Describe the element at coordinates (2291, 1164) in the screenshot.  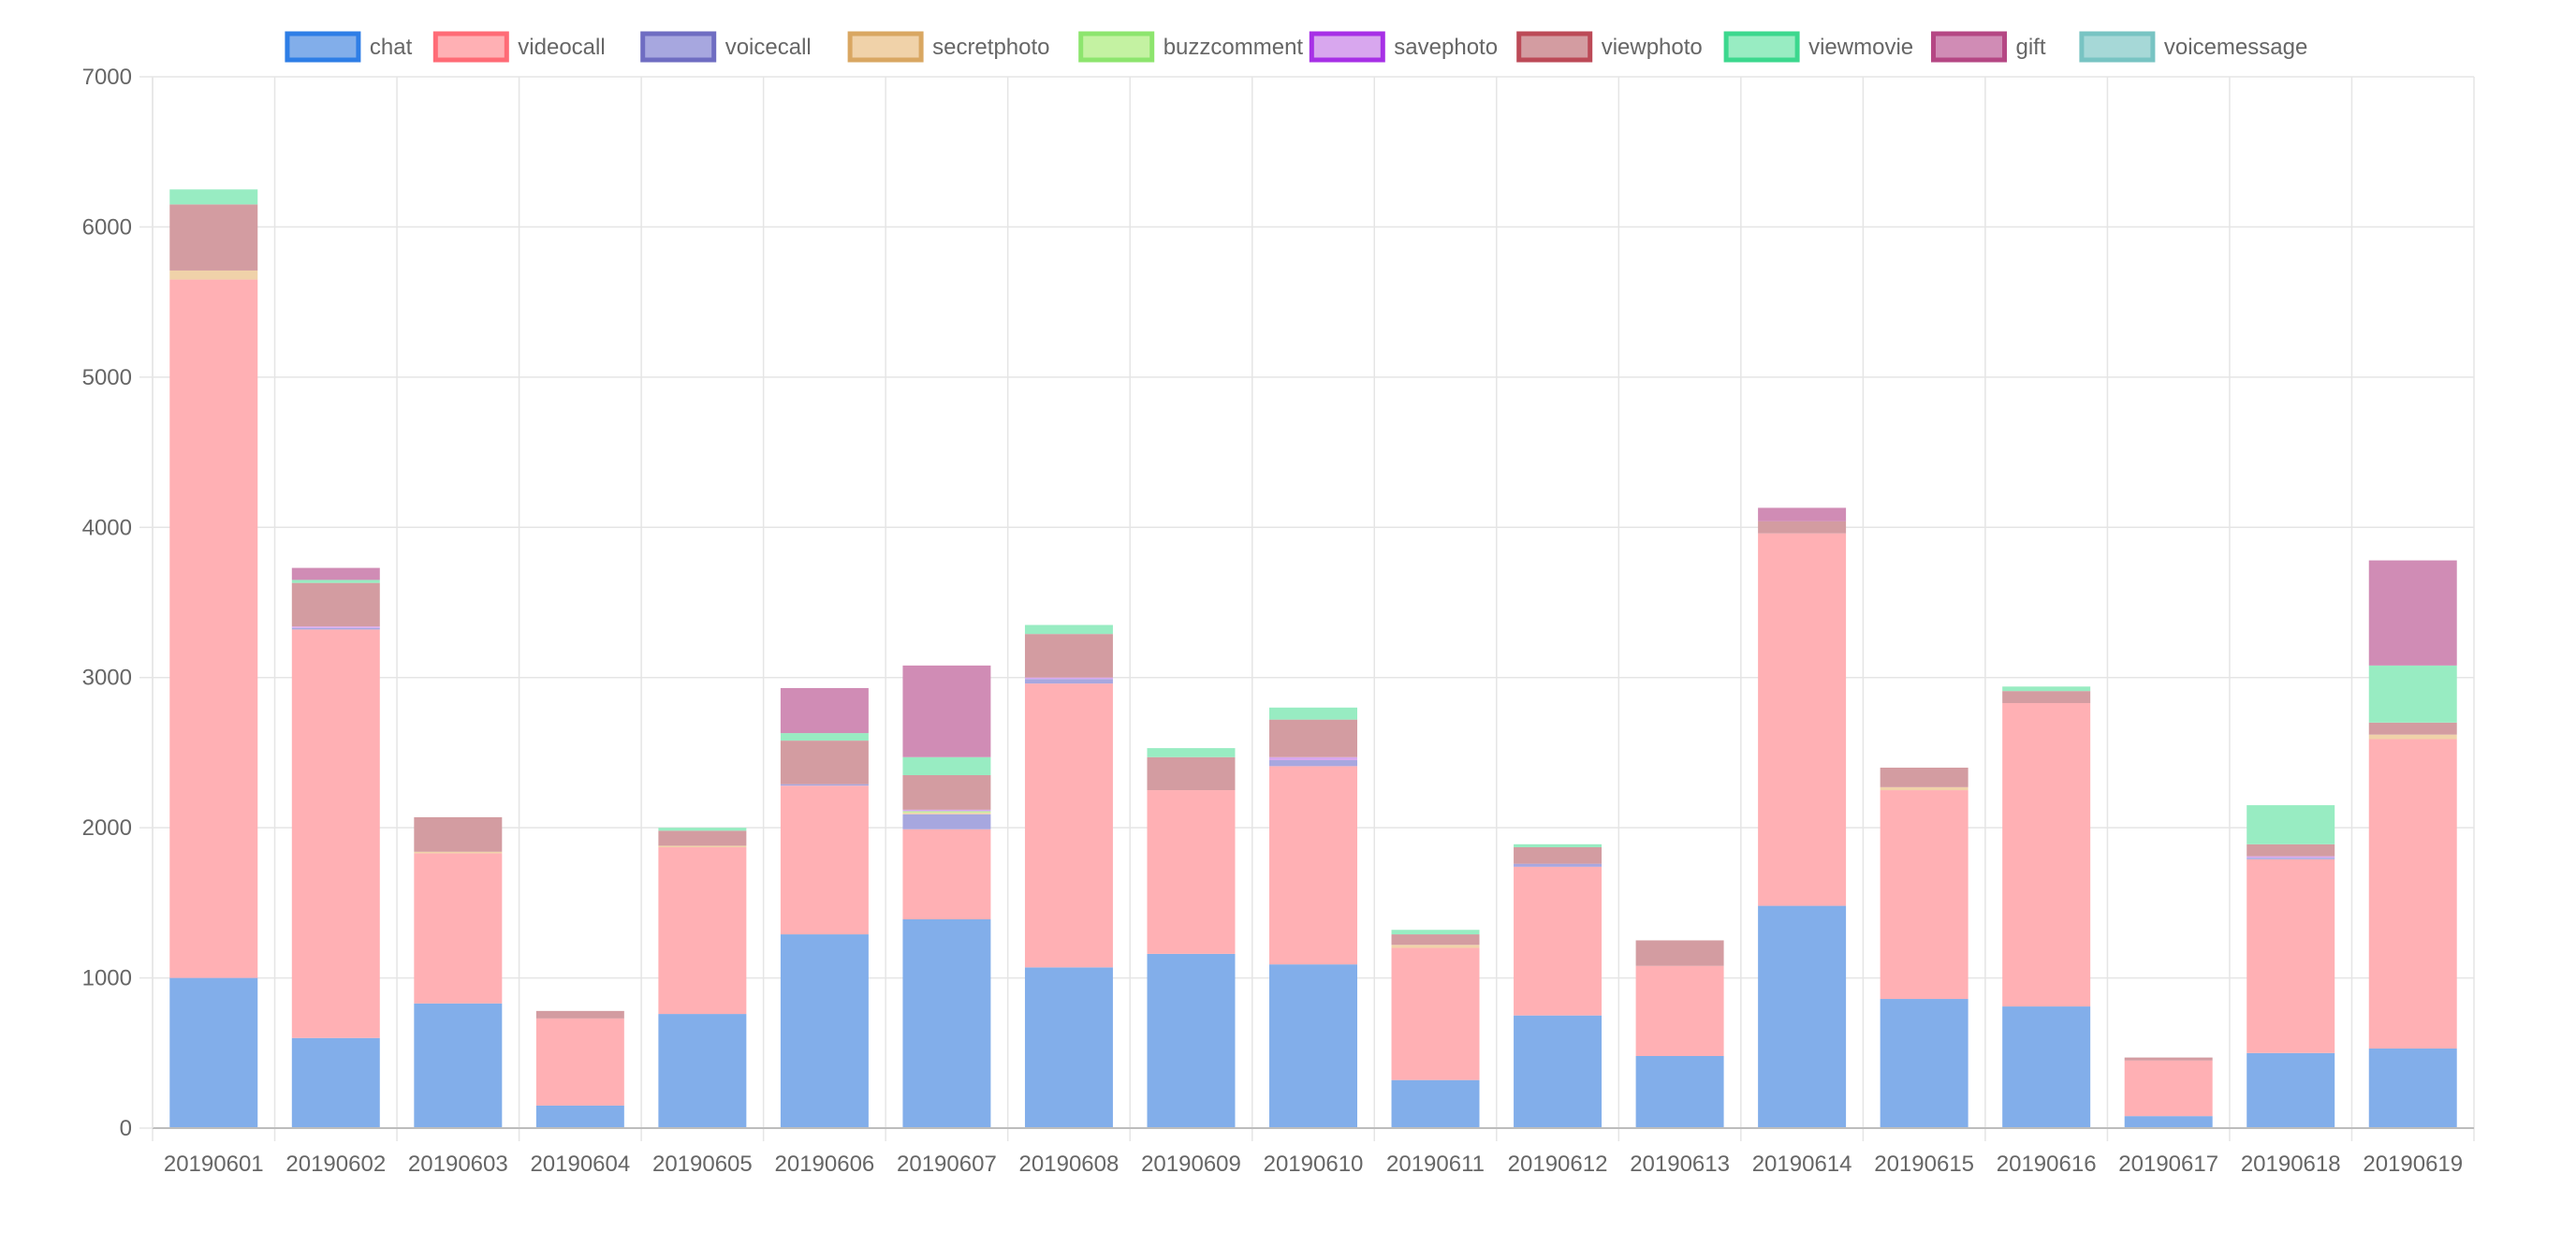
I see `x-tick-label: 20190618` at that location.